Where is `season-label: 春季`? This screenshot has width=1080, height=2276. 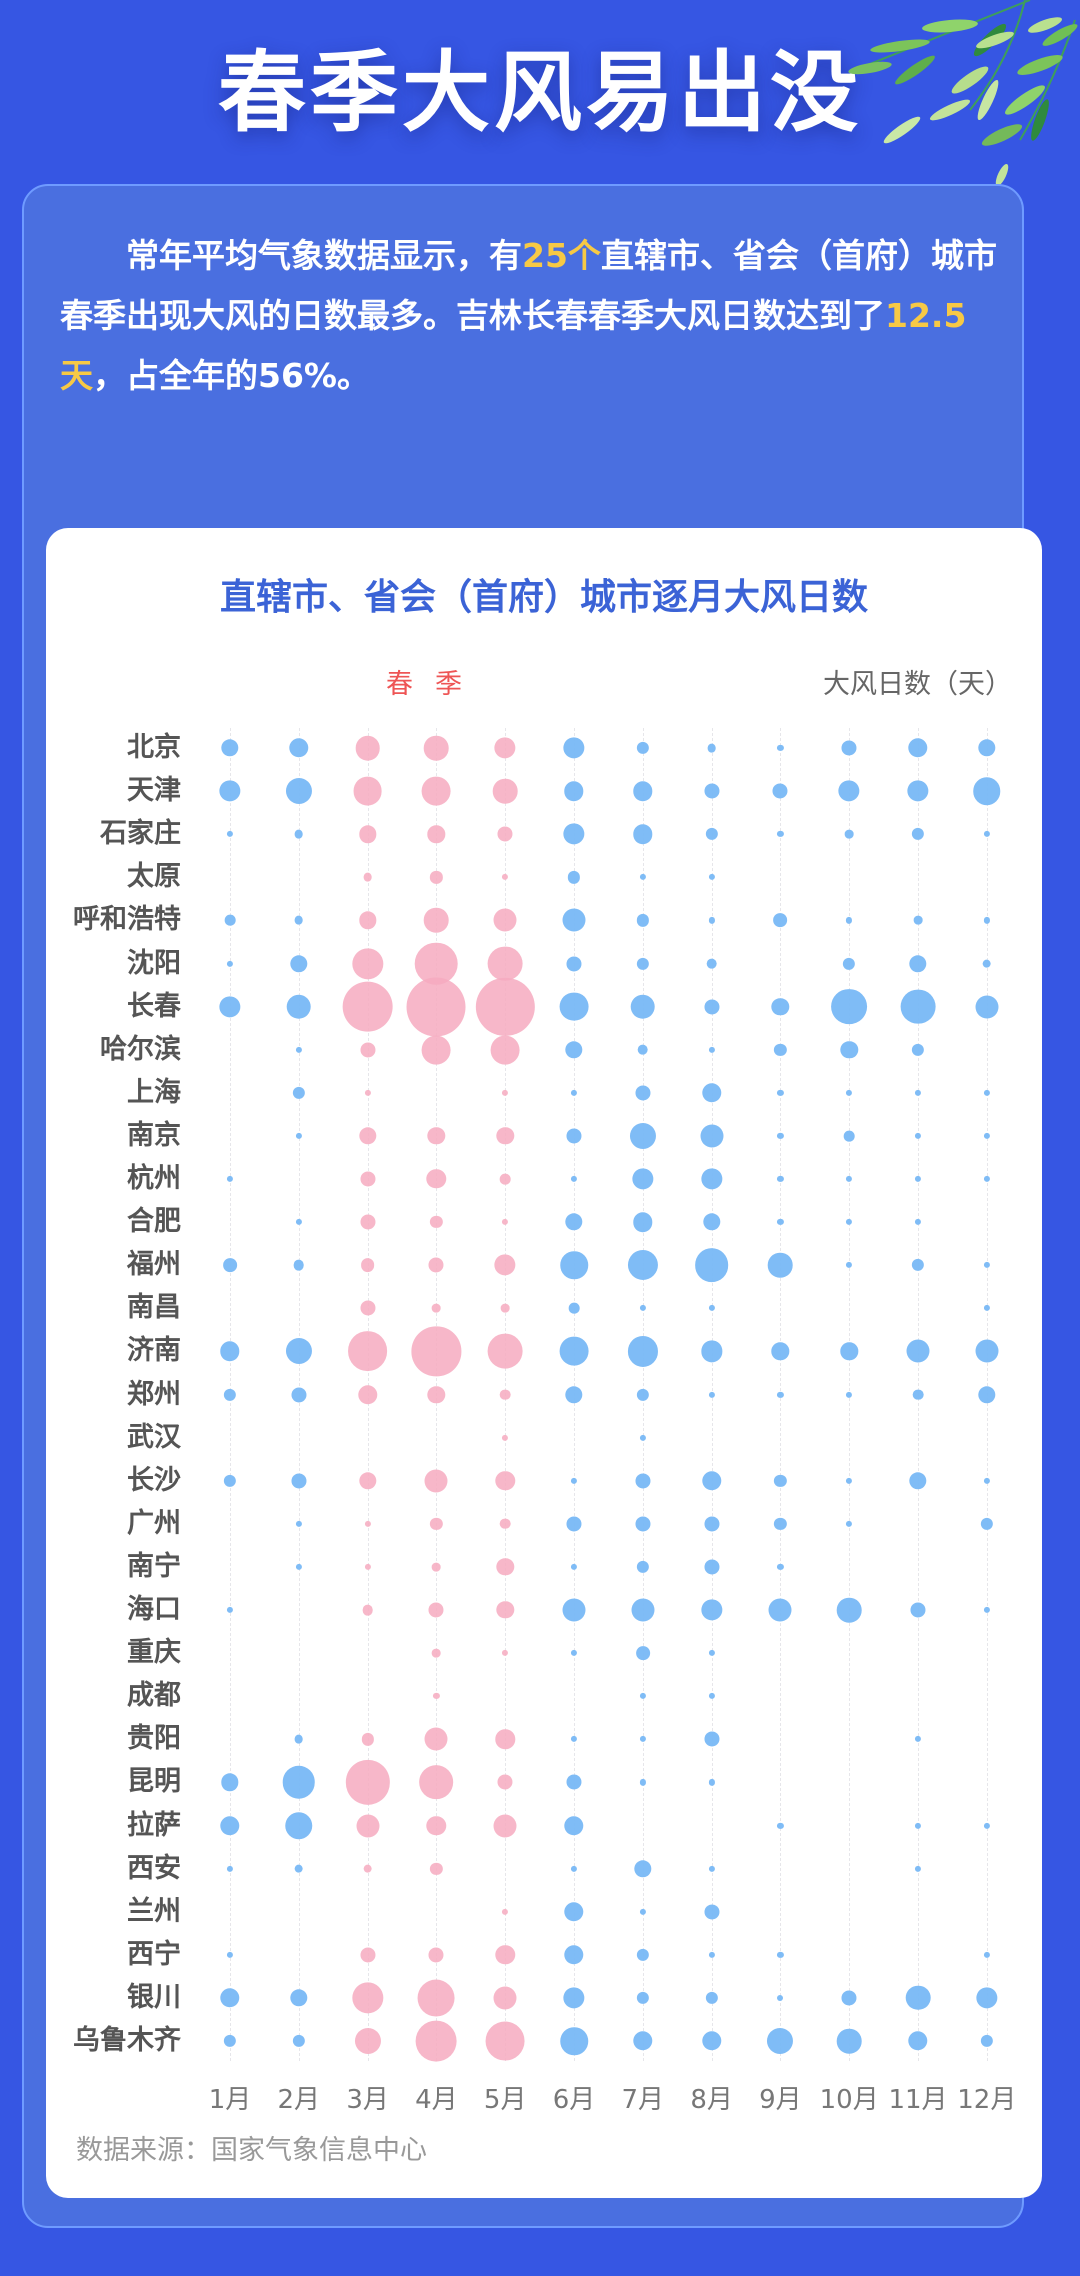 season-label: 春季 is located at coordinates (435, 684).